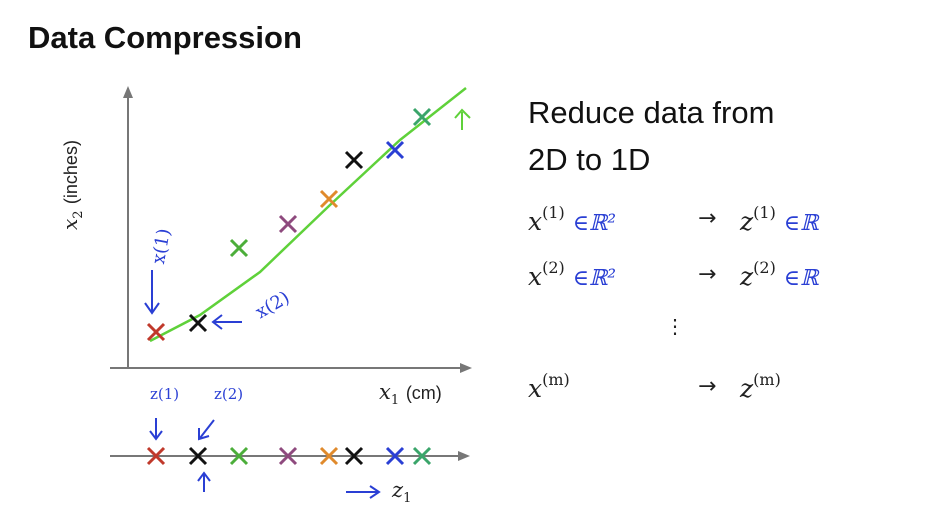 The height and width of the screenshot is (511, 942). What do you see at coordinates (572, 274) in the screenshot?
I see `mapping-row-2-x: x(2) ∈ℝ²` at bounding box center [572, 274].